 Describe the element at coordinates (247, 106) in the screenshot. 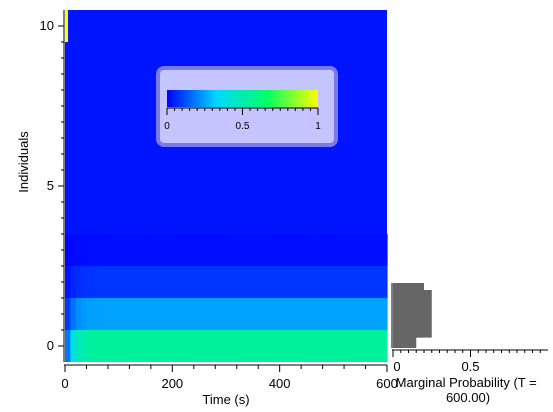

I see `colorbar-legend: 0 0.5 1` at that location.